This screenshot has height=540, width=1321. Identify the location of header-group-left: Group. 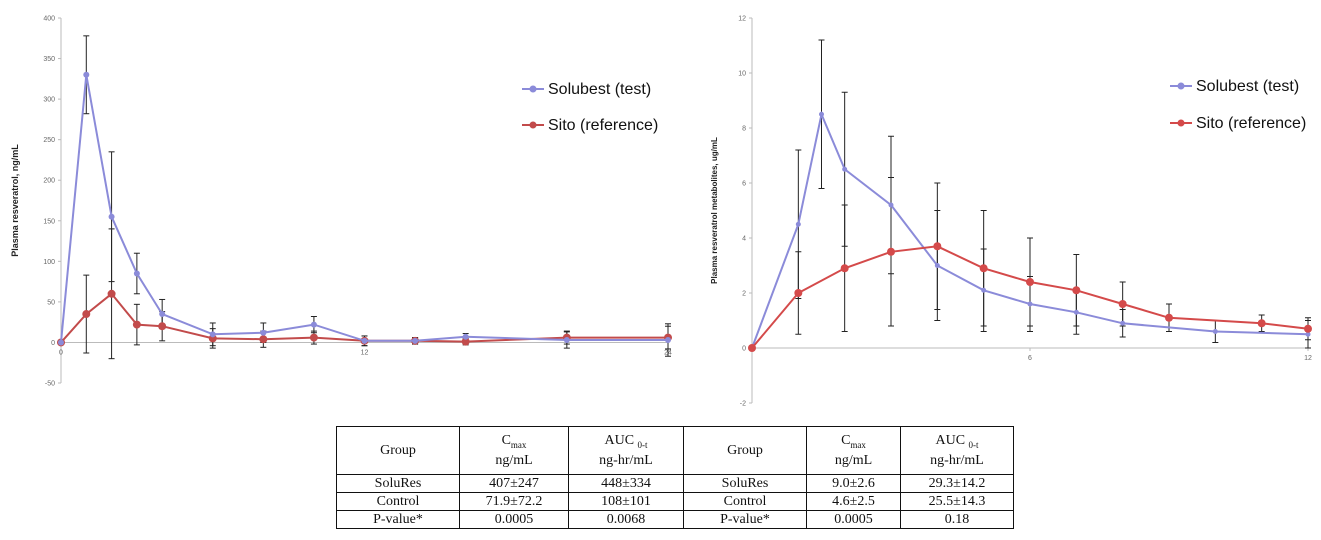
(398, 450).